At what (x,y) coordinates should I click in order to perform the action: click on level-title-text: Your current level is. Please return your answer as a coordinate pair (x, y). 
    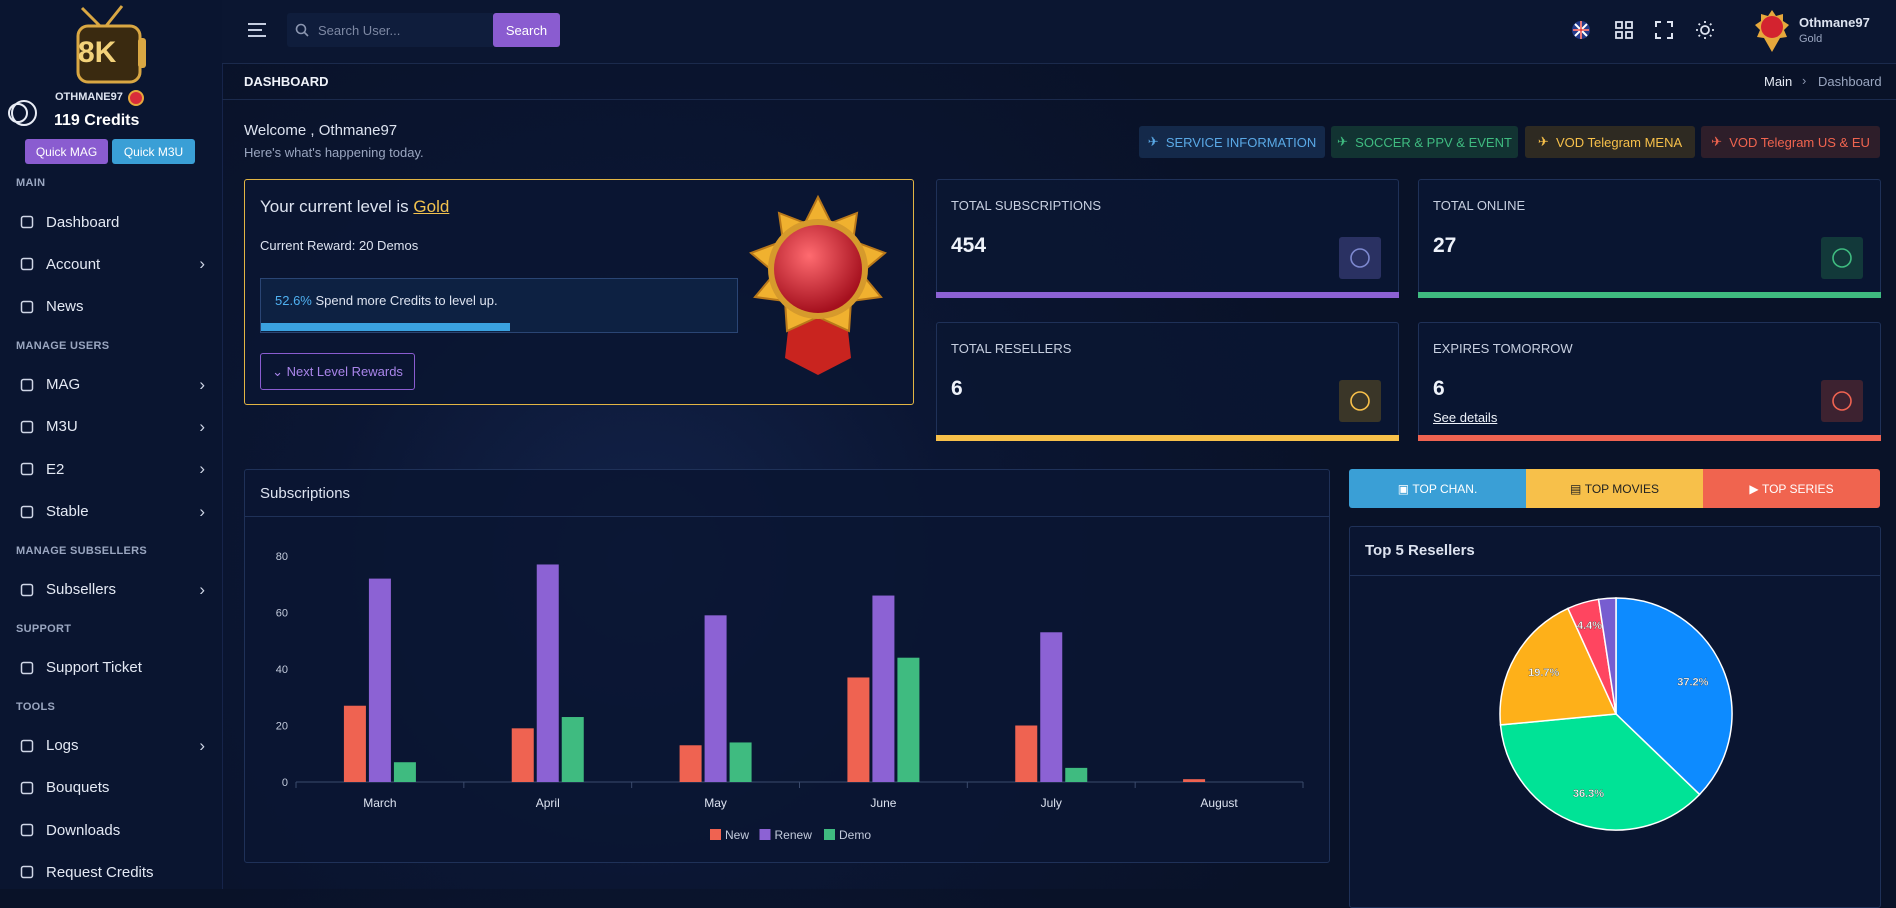
    Looking at the image, I should click on (334, 206).